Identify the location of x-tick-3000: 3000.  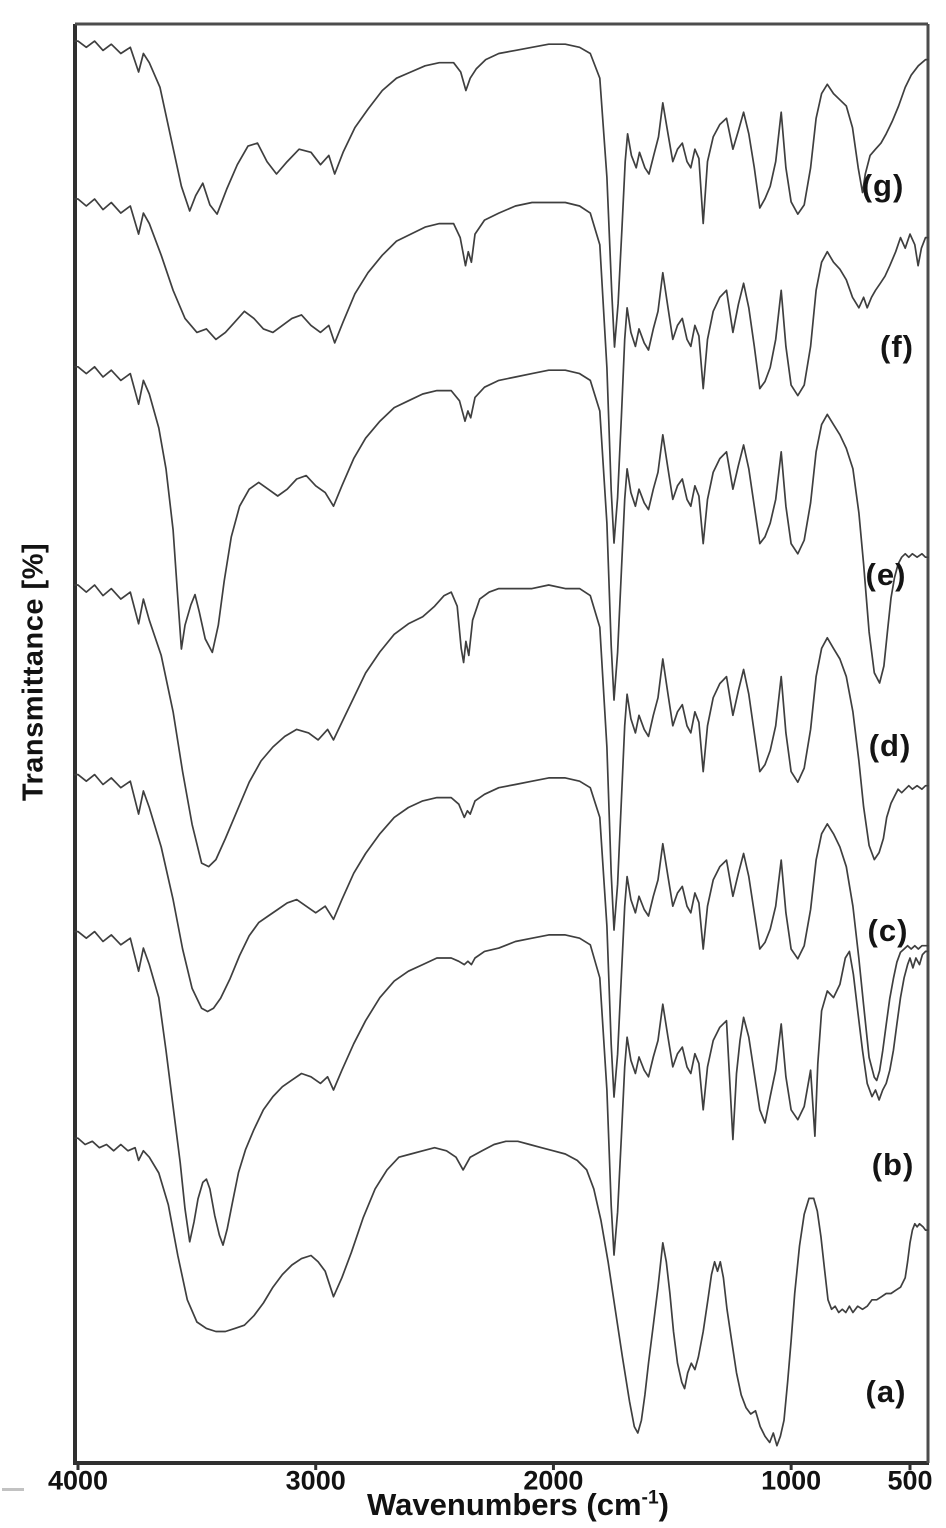
(315, 1480).